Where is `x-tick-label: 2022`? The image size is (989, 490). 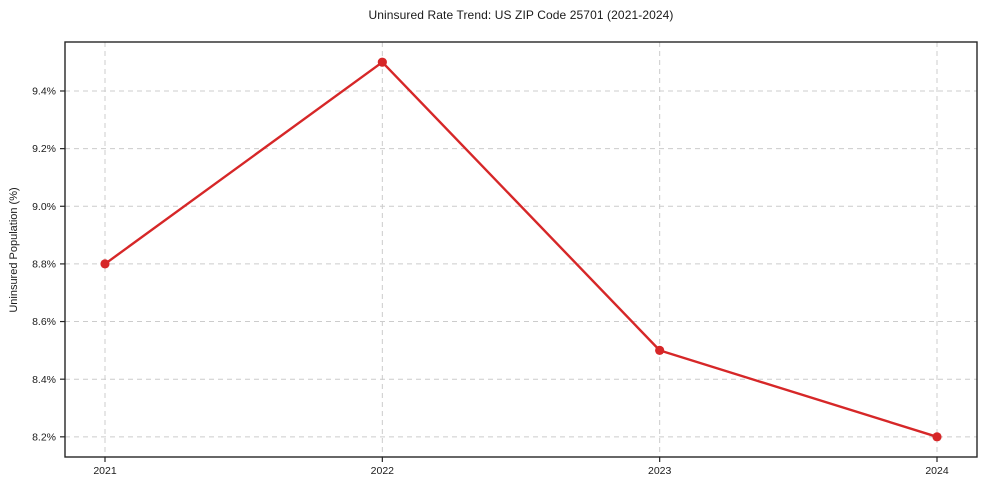 x-tick-label: 2022 is located at coordinates (383, 471).